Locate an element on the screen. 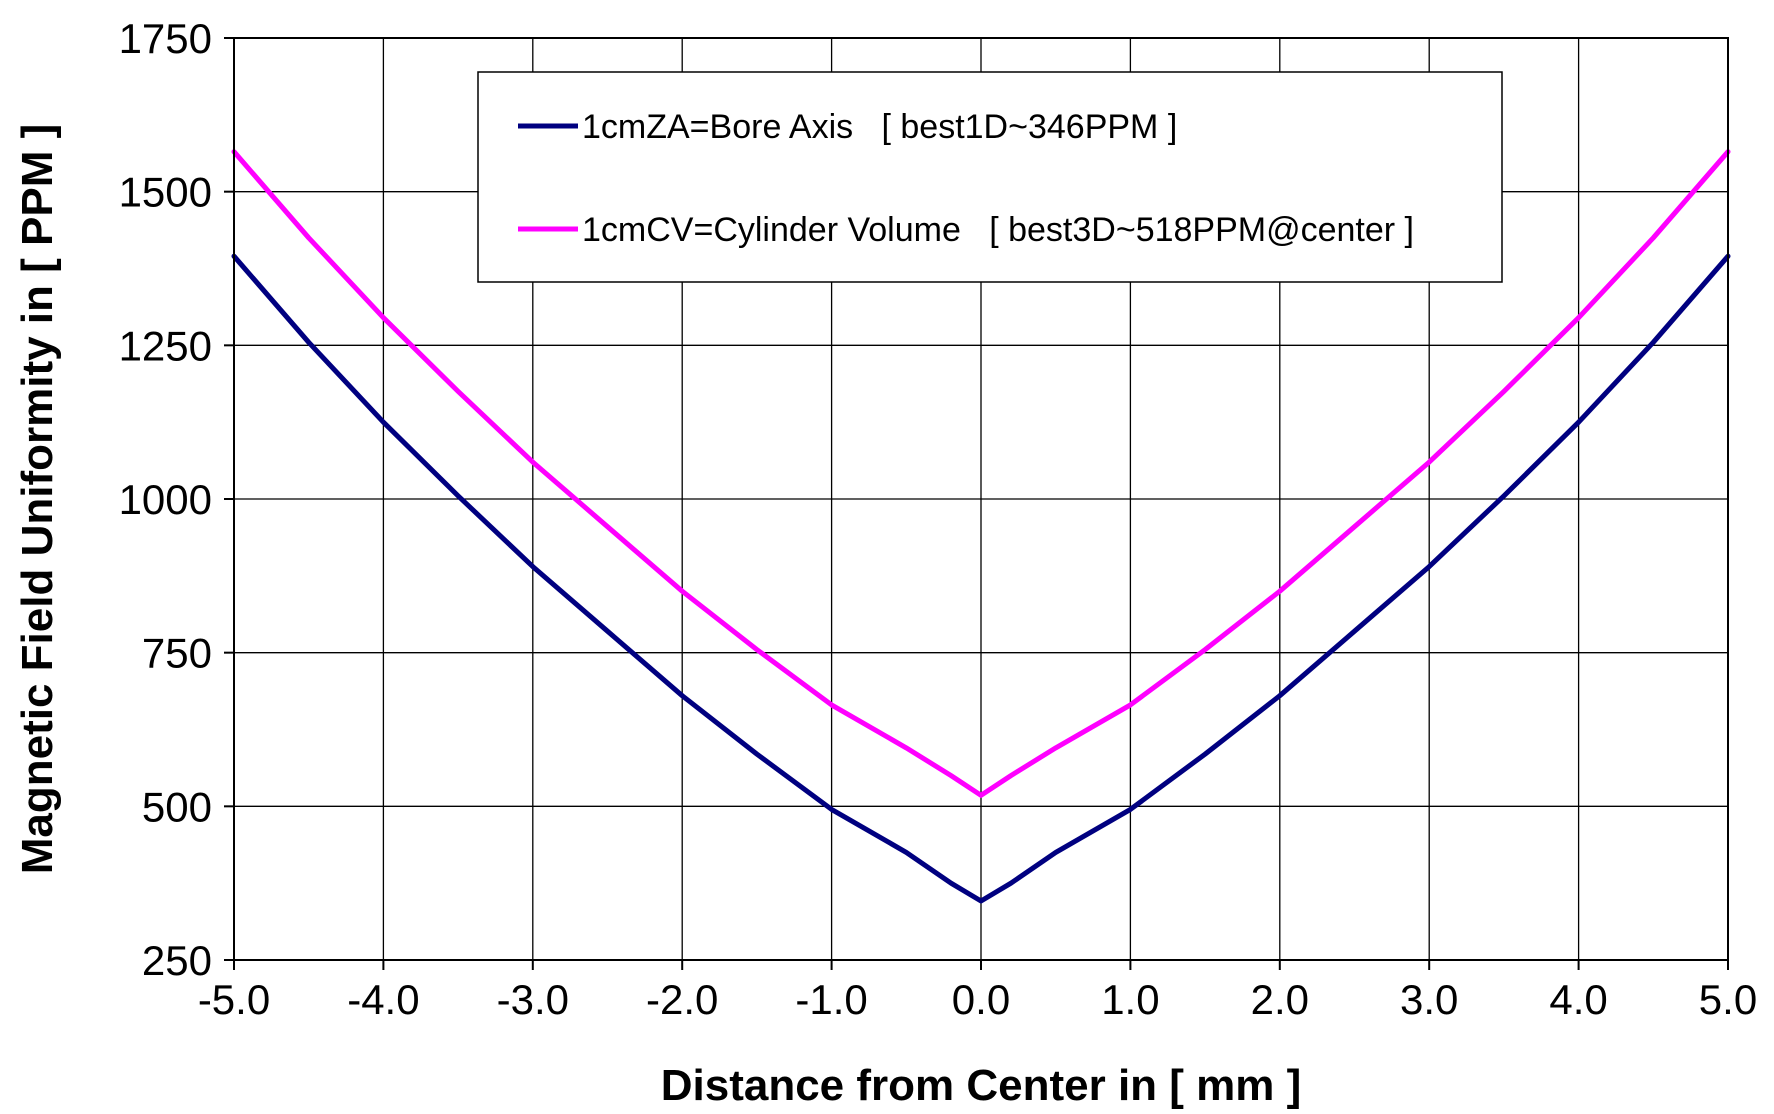  x-tick-label: -5.0 is located at coordinates (234, 999).